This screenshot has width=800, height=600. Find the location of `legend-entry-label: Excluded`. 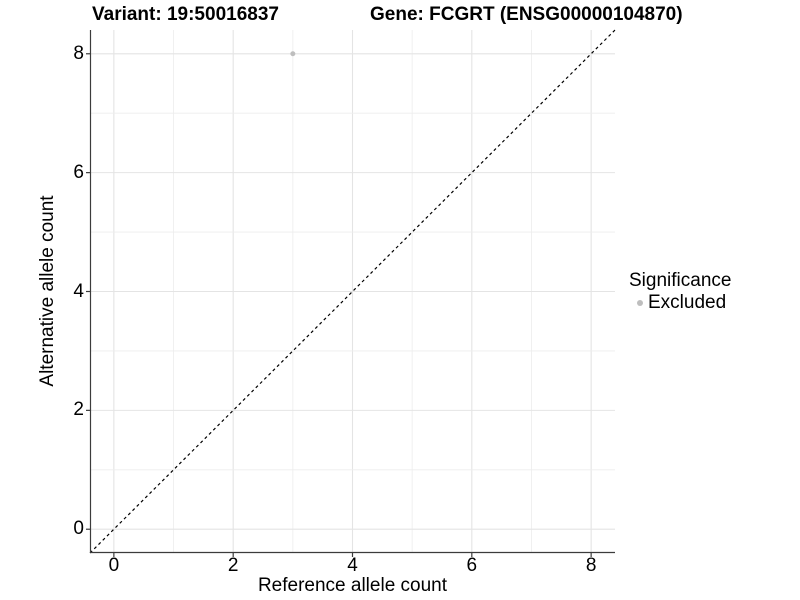

legend-entry-label: Excluded is located at coordinates (687, 302).